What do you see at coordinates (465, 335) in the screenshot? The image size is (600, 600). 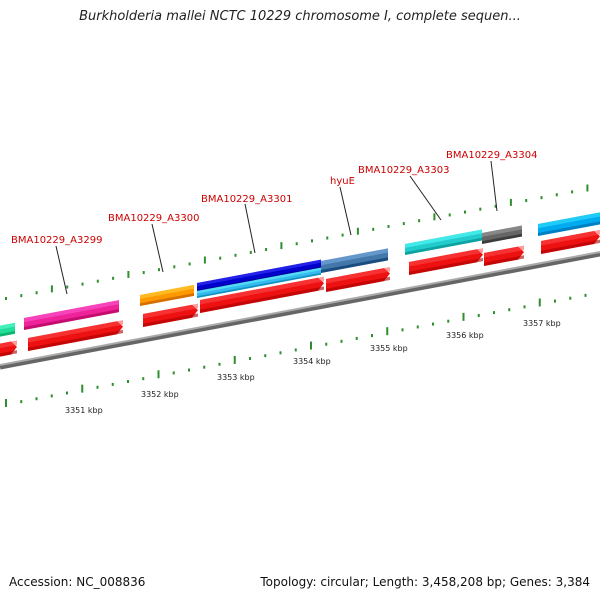 I see `kbp-label-3356: 3356 kbp` at bounding box center [465, 335].